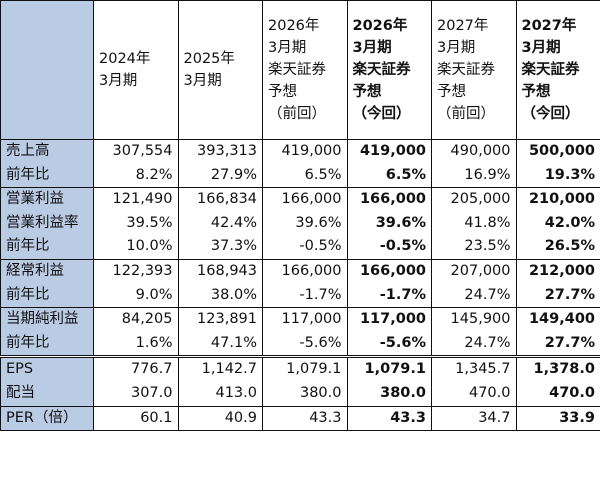 The image size is (600, 479). Describe the element at coordinates (136, 151) in the screenshot. I see `table-cell: 307,554` at that location.